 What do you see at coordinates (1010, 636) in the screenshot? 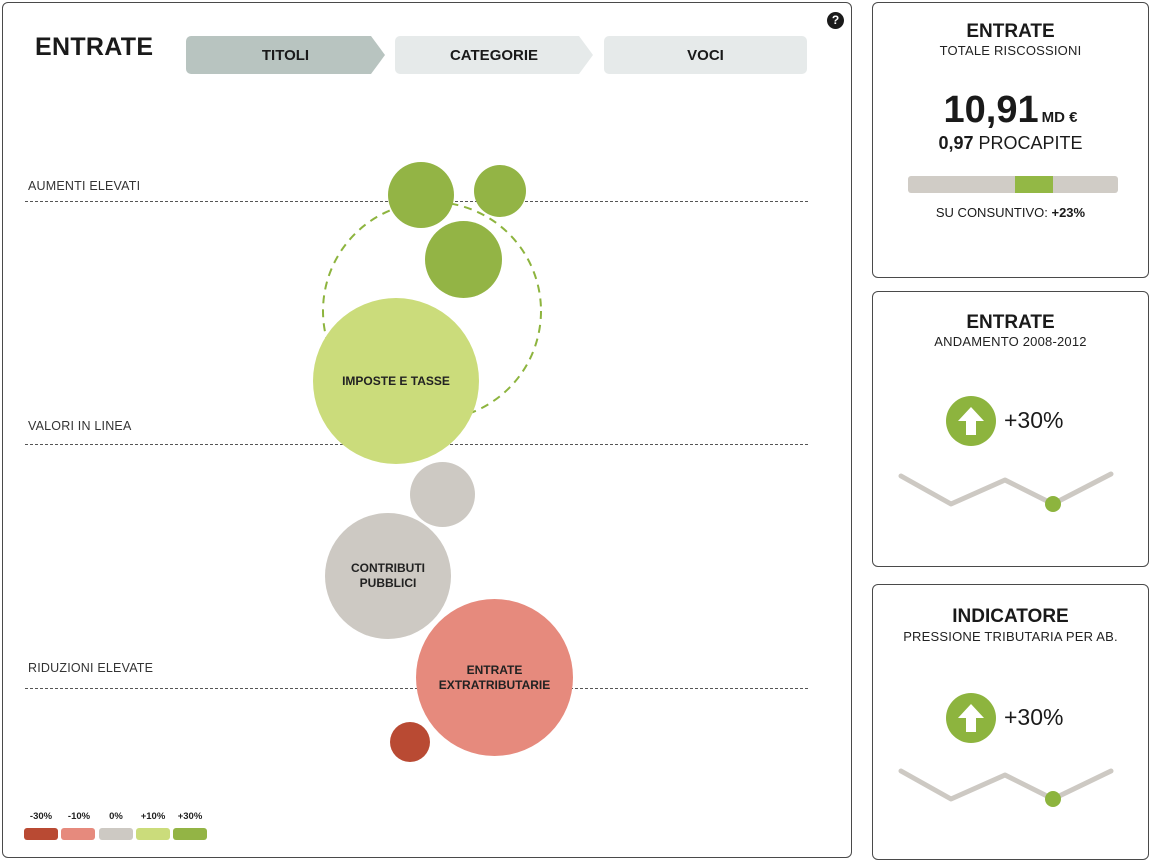
I see `card-subtitle: PRESSIONE TRIBUTARIA PER AB.` at bounding box center [1010, 636].